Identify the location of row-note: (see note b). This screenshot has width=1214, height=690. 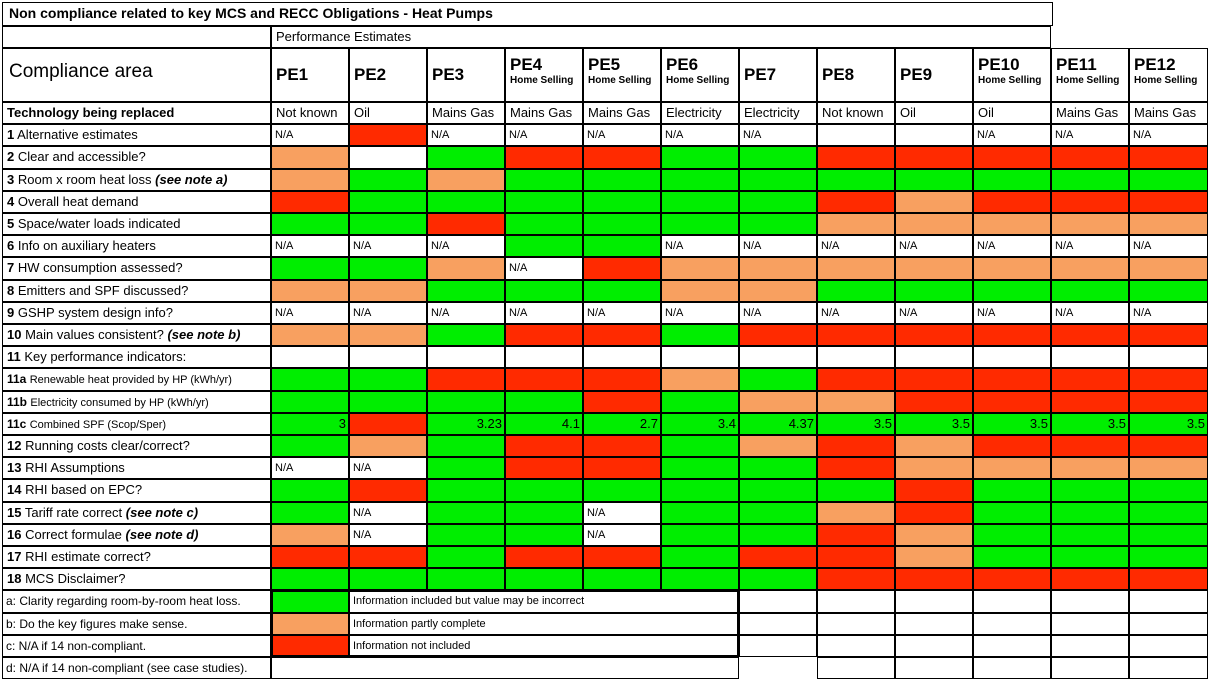
(204, 334).